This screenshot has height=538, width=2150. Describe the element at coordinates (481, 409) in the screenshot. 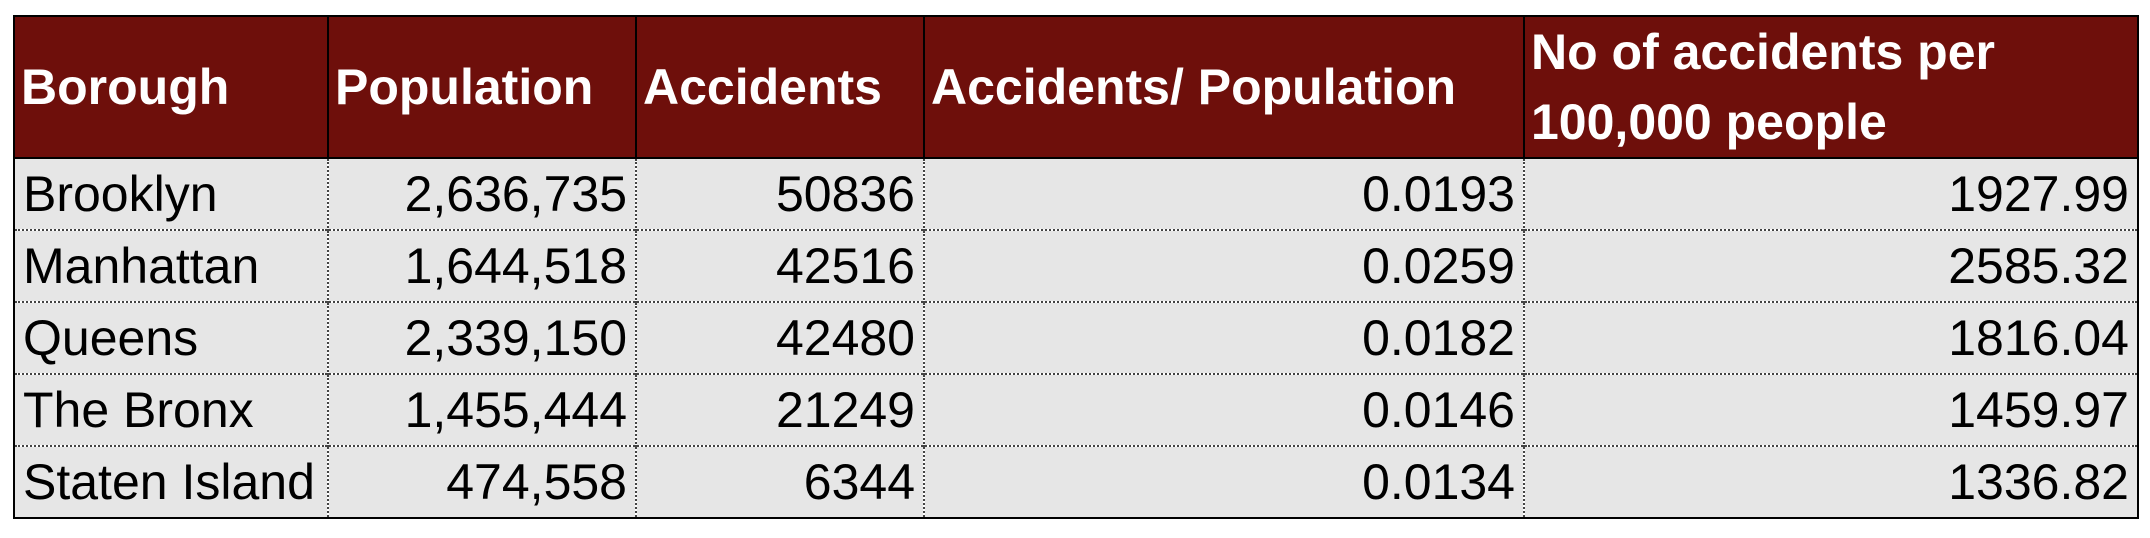

I see `cell-population: 1,455,444` at that location.